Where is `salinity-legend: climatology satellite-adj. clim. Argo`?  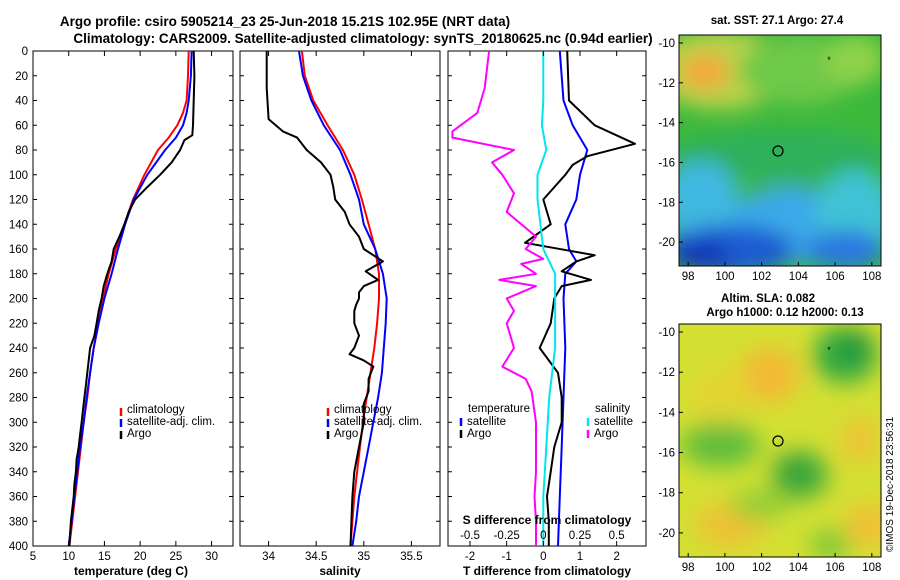
salinity-legend: climatology satellite-adj. clim. Argo is located at coordinates (374, 422).